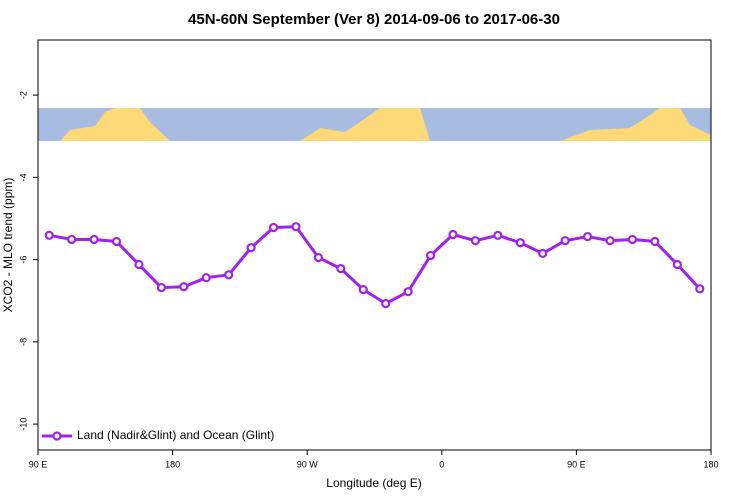 Image resolution: width=750 pixels, height=500 pixels. Describe the element at coordinates (23, 260) in the screenshot. I see `y-tick-label: -6` at that location.